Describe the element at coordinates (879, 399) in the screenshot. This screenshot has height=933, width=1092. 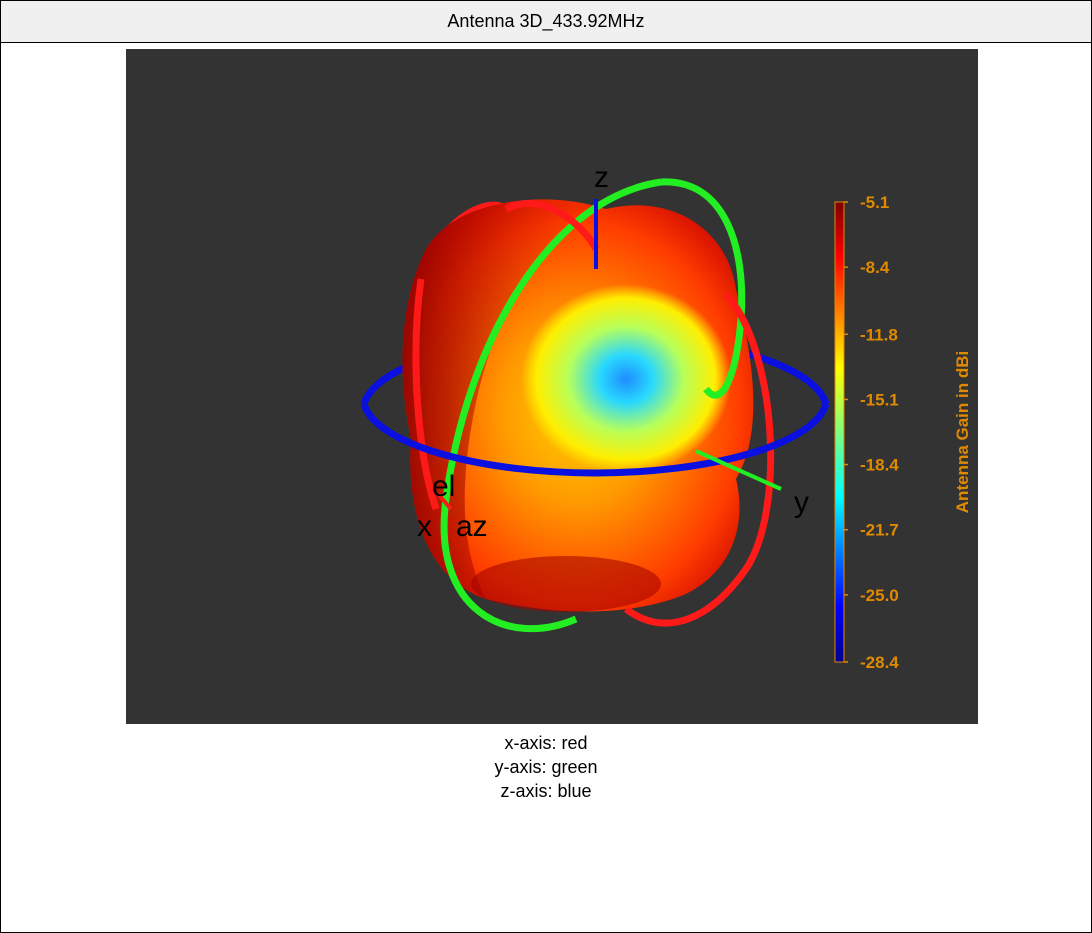
I see `colorbar-tick-label: -15.1` at that location.